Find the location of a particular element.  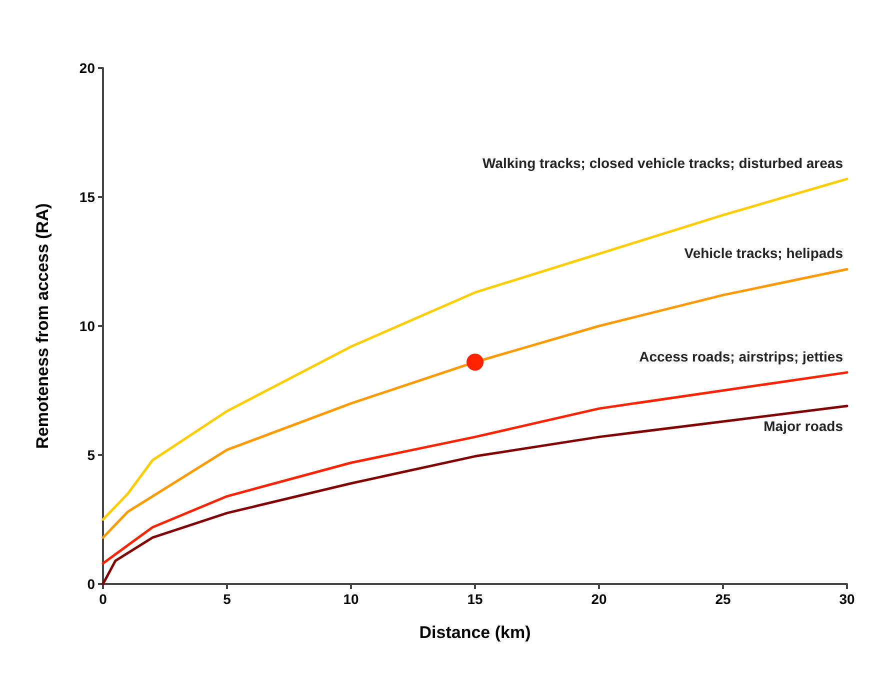

series-label: Vehicle tracks; helipads is located at coordinates (764, 253).